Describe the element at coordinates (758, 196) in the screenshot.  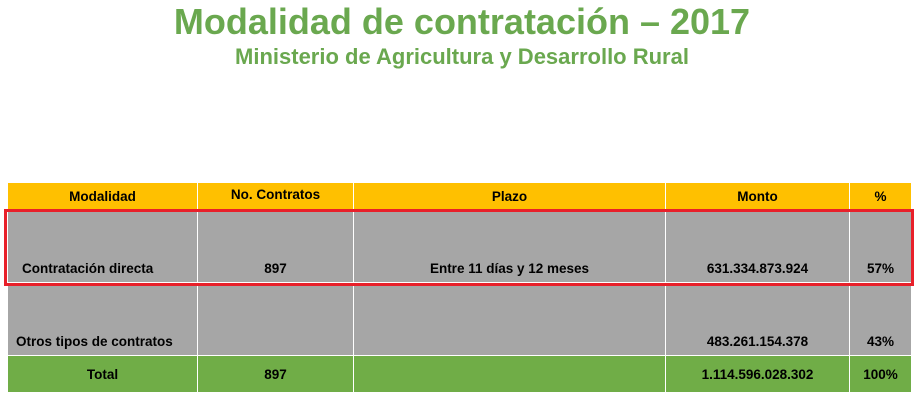
I see `header-monto: Monto` at that location.